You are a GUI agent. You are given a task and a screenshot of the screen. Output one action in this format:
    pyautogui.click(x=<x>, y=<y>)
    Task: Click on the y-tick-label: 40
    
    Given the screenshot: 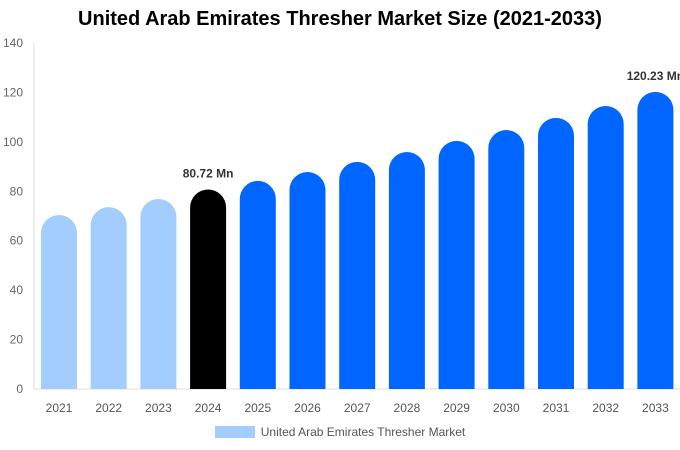 What is the action you would take?
    pyautogui.click(x=17, y=290)
    